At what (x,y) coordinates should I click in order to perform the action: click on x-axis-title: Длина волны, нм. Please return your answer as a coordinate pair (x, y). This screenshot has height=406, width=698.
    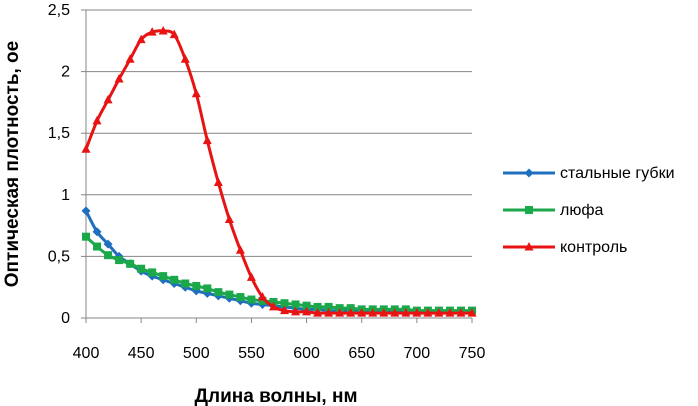
    Looking at the image, I should click on (275, 396).